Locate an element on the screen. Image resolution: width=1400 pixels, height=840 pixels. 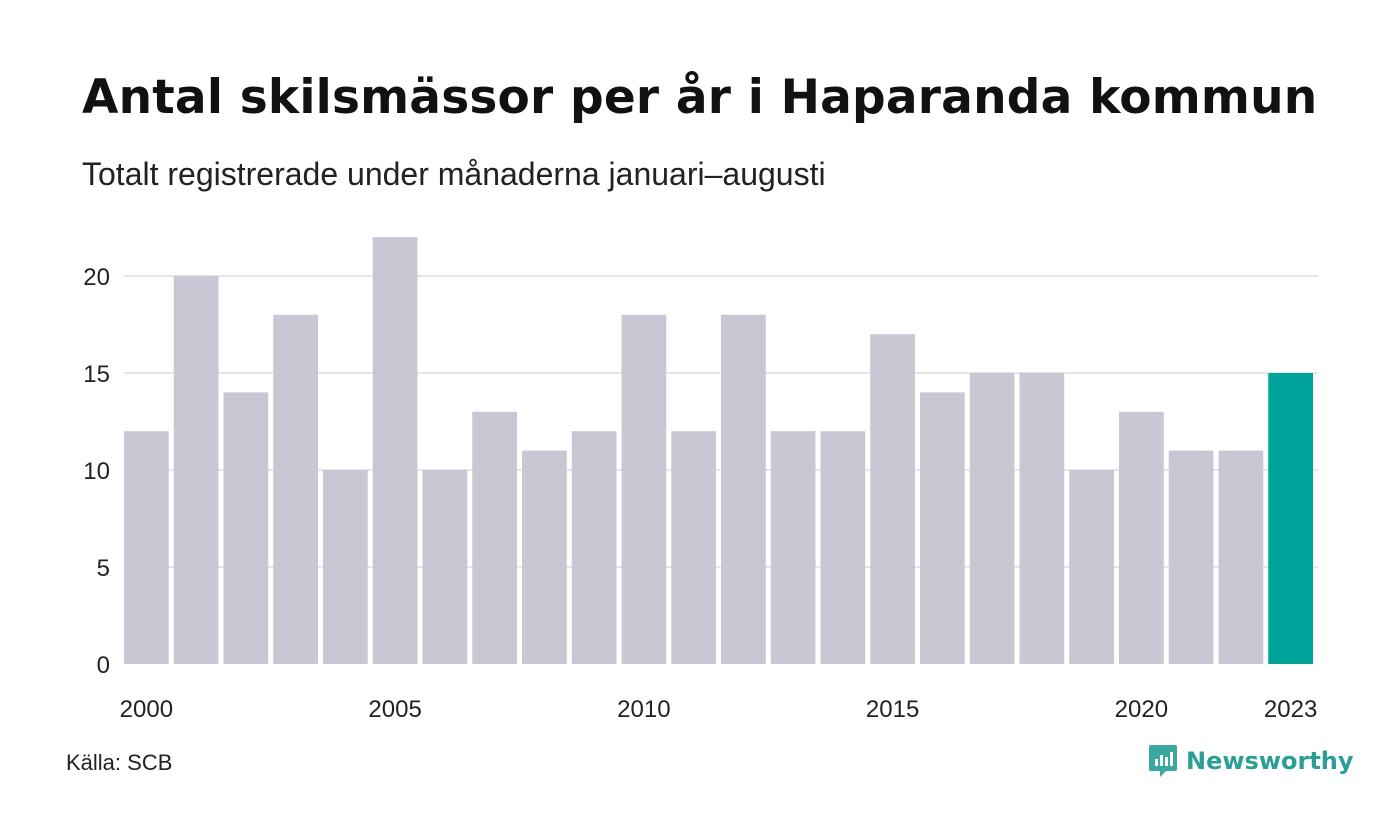
x-tick-label-2010: 2010 is located at coordinates (643, 709).